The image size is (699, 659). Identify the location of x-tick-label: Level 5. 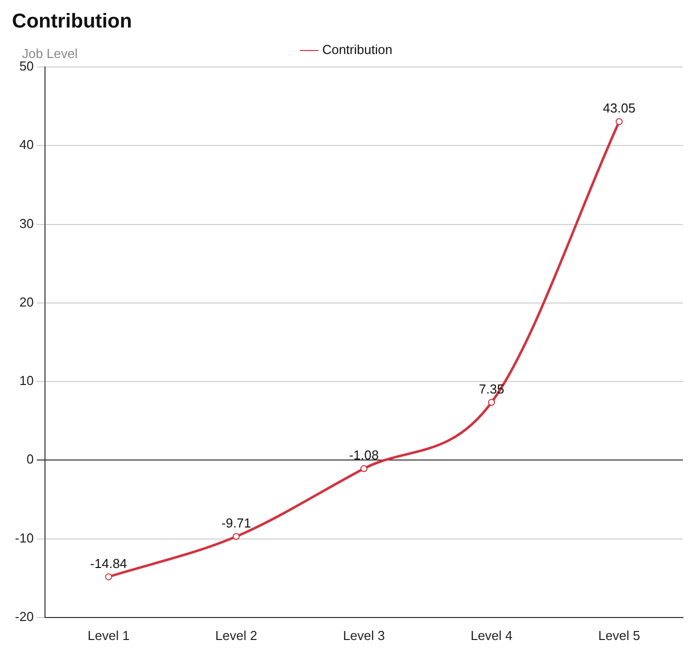
(619, 635).